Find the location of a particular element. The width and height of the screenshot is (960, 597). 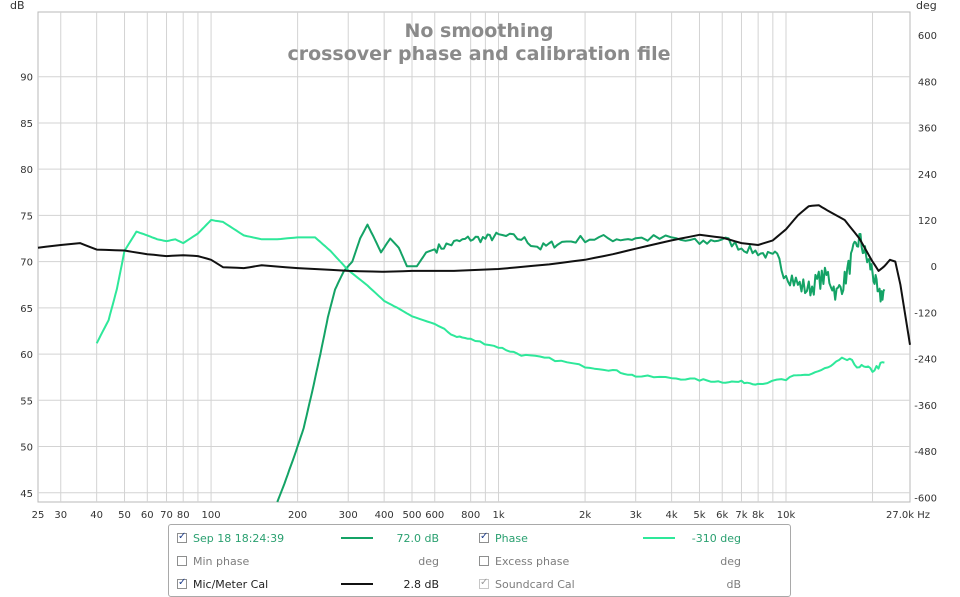

x-tick-label: 500 is located at coordinates (411, 515).